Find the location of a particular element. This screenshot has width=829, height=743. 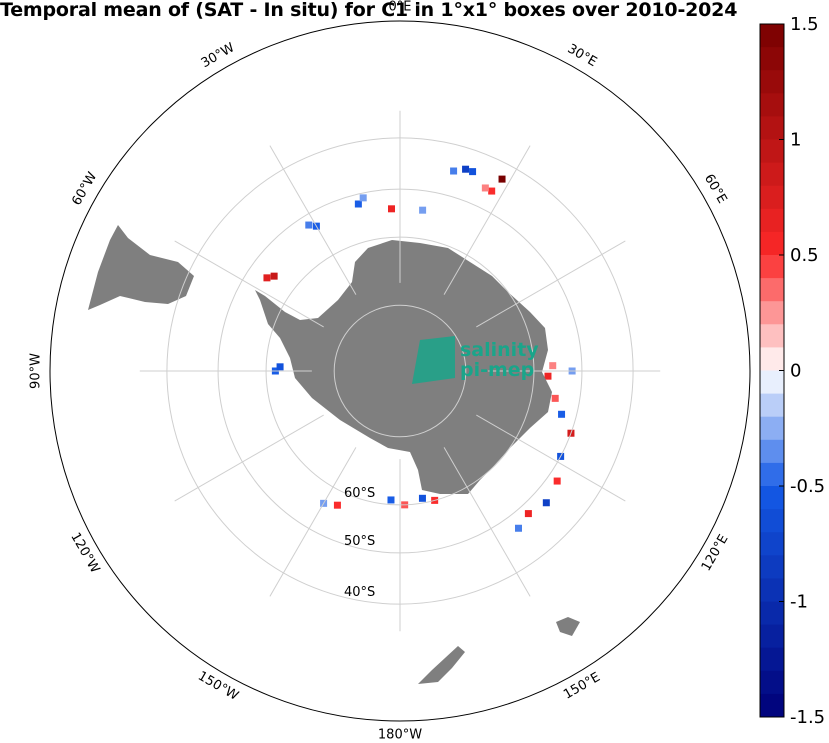

new-zealand-south-shape is located at coordinates (441, 665).